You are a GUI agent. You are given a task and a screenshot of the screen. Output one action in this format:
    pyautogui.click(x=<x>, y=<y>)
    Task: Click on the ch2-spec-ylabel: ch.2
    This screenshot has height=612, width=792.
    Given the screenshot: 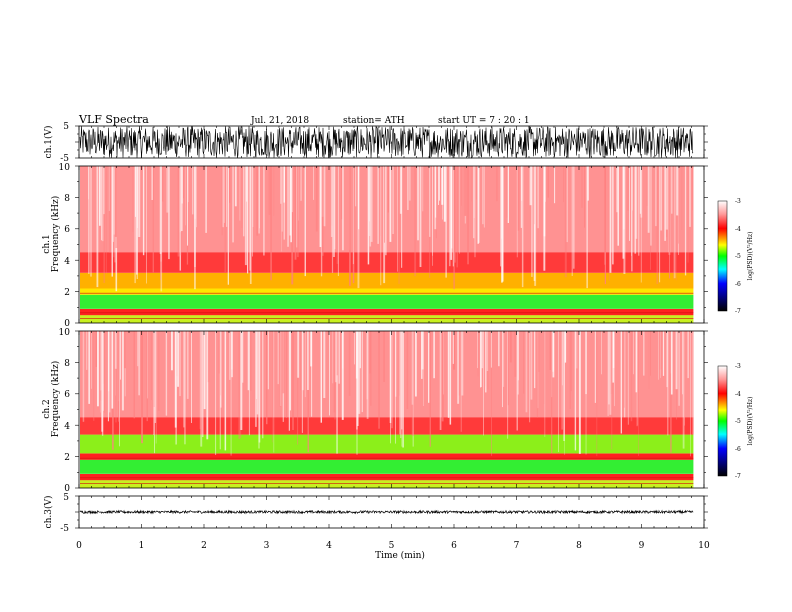 What is the action you would take?
    pyautogui.click(x=47, y=408)
    